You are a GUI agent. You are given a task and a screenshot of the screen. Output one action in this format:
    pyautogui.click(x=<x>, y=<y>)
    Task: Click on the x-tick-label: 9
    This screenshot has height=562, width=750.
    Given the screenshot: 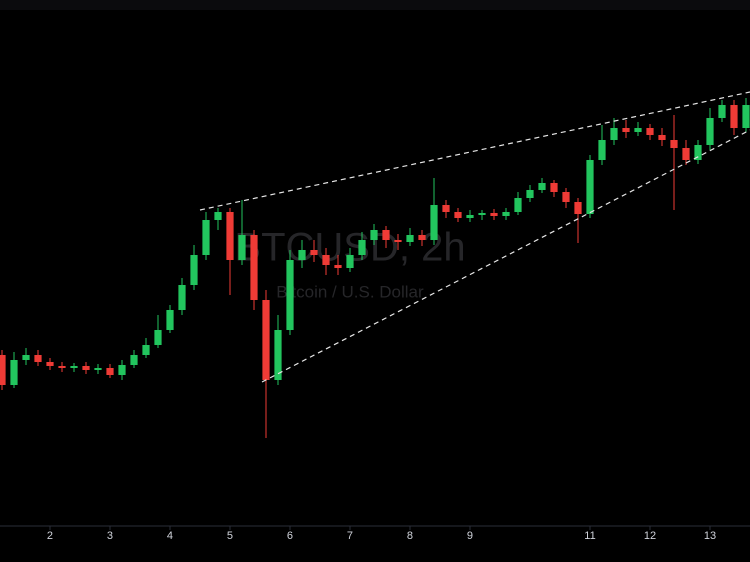 What is the action you would take?
    pyautogui.click(x=470, y=536)
    